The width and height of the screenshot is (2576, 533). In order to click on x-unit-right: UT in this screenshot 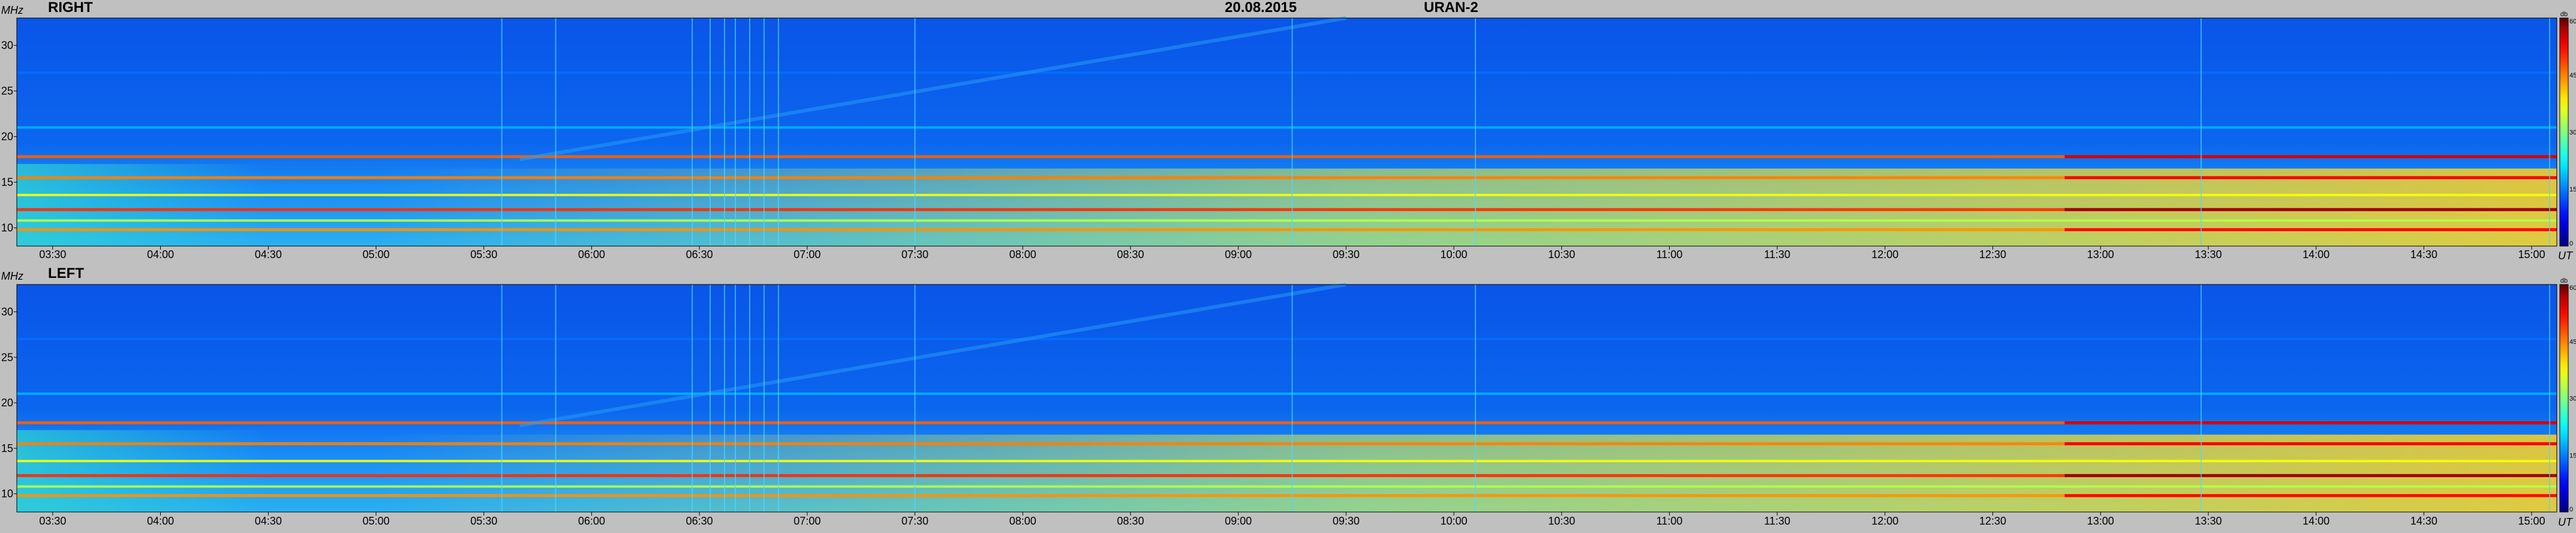, I will do `click(2565, 256)`.